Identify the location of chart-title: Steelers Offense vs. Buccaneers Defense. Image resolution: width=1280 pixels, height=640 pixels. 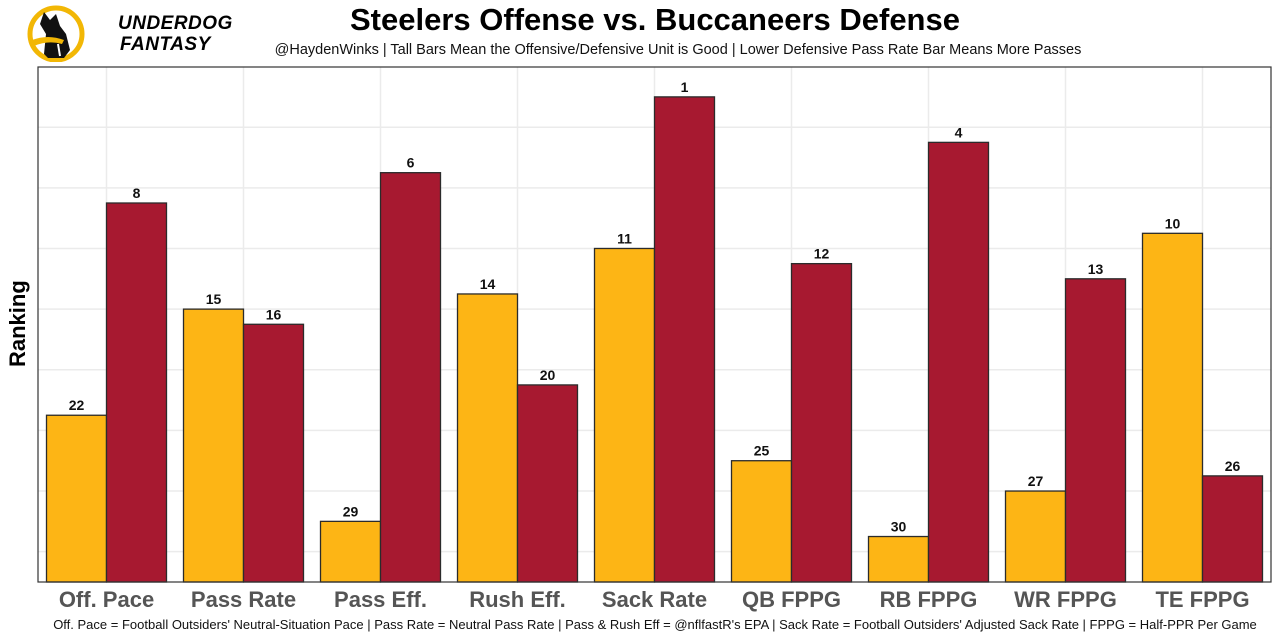
(655, 19).